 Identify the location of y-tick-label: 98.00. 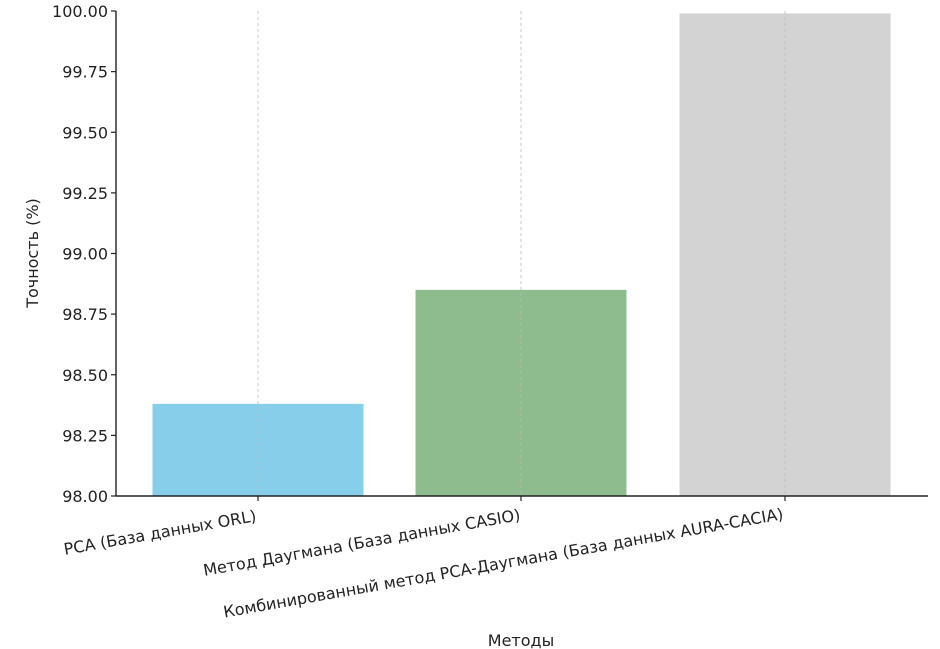
(85, 496).